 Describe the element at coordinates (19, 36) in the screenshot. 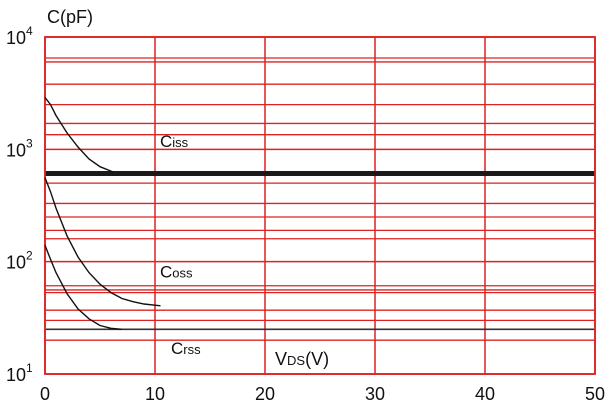

I see `y-tick-label-3: 10⁴` at that location.